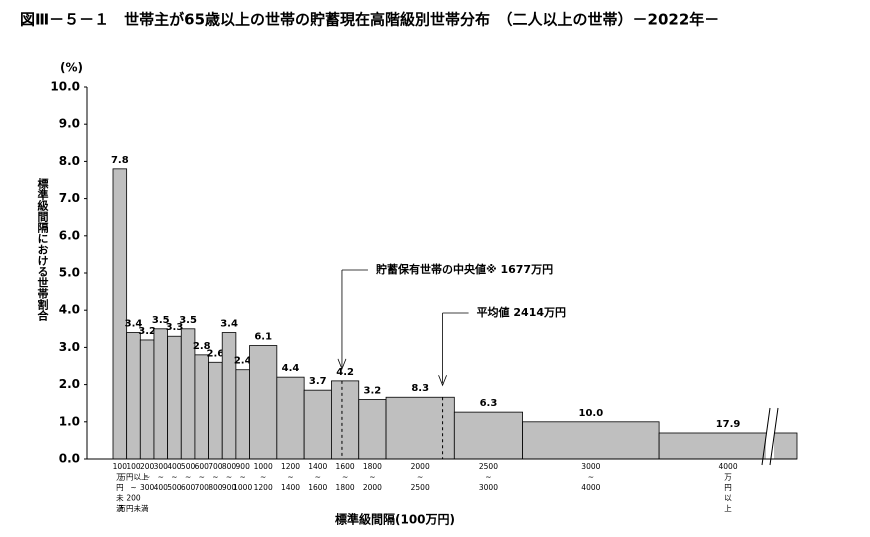 The height and width of the screenshot is (537, 870). What do you see at coordinates (489, 403) in the screenshot?
I see `bar-label: 6.3` at bounding box center [489, 403].